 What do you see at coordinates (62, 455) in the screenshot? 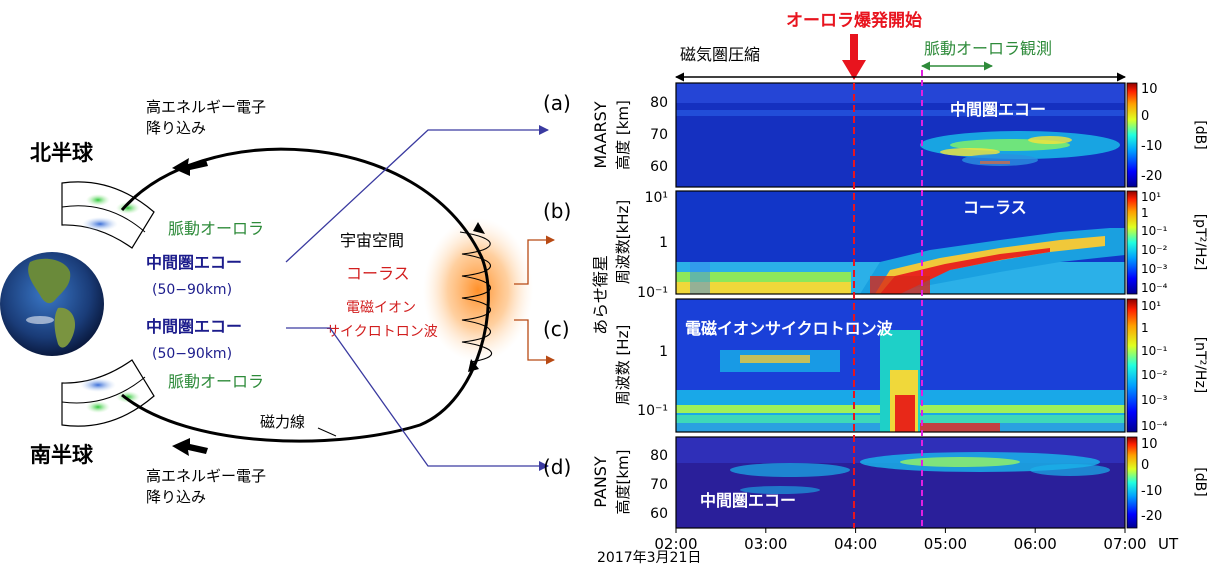
I see `south-hemisphere-label: 南半球` at bounding box center [62, 455].